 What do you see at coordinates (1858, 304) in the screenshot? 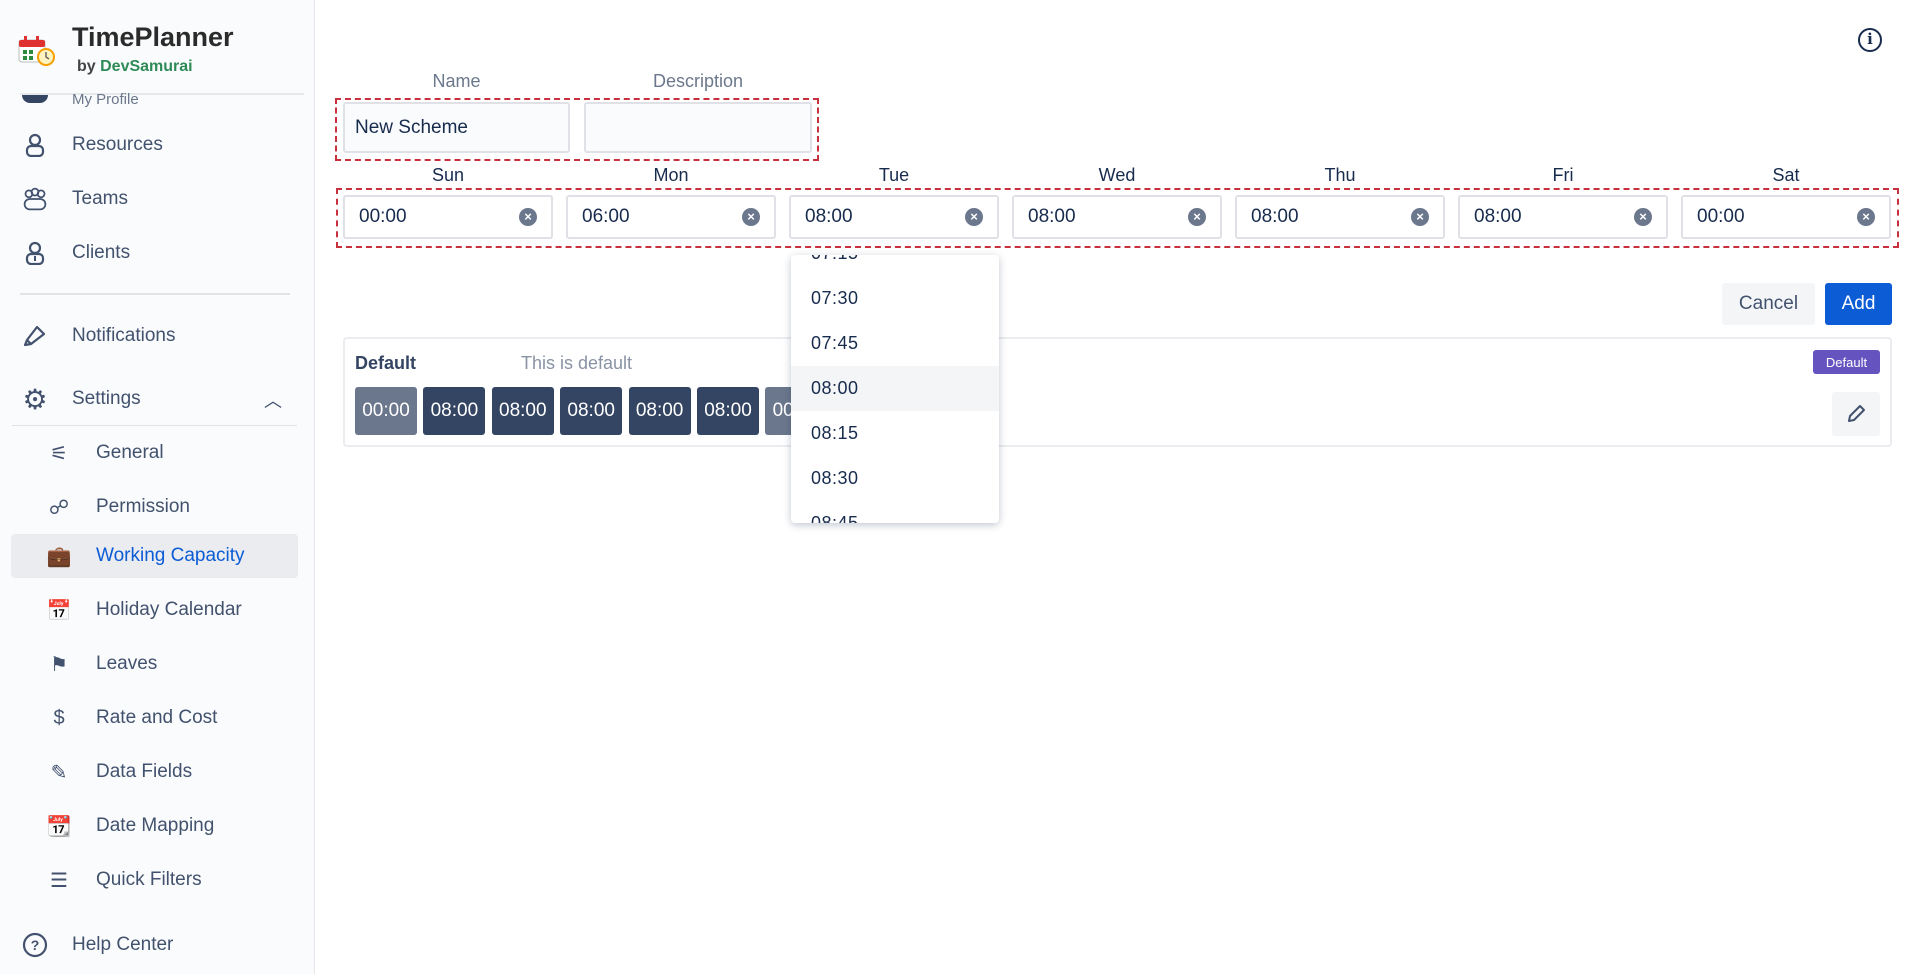
I see `add-button: Add` at bounding box center [1858, 304].